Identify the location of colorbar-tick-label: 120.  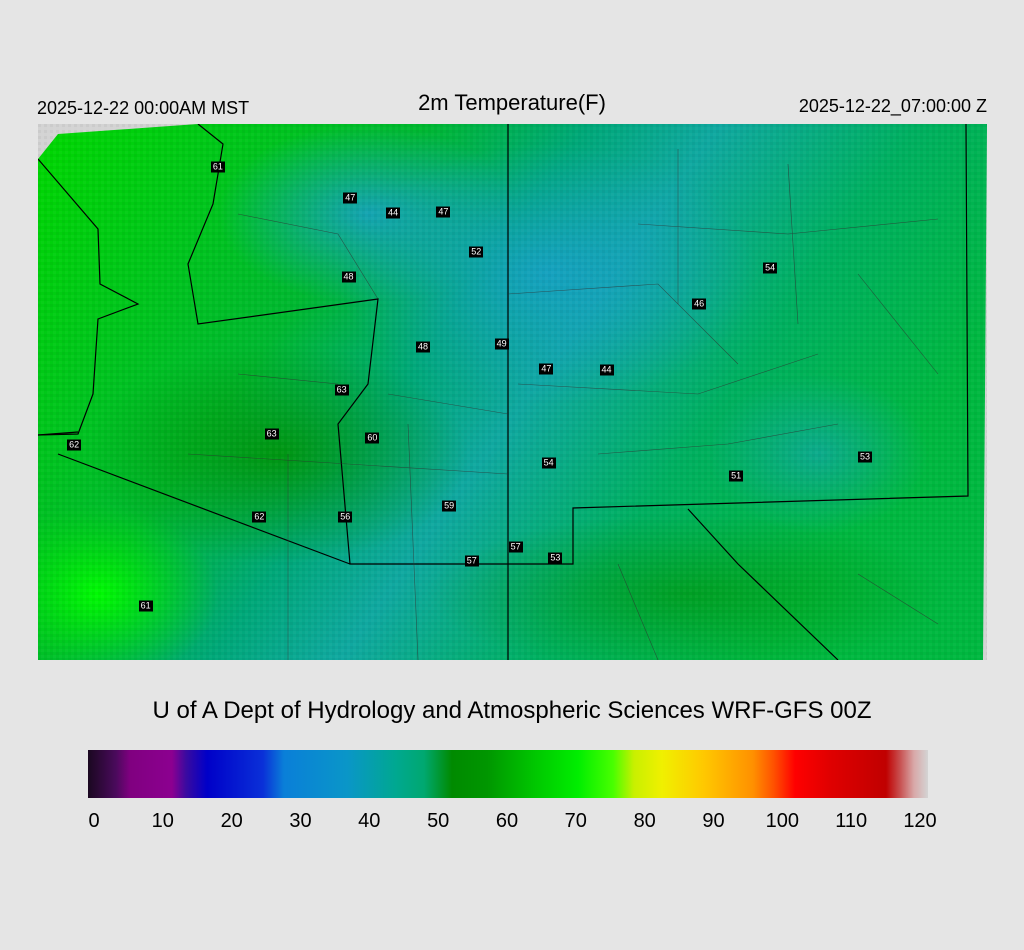
(920, 821).